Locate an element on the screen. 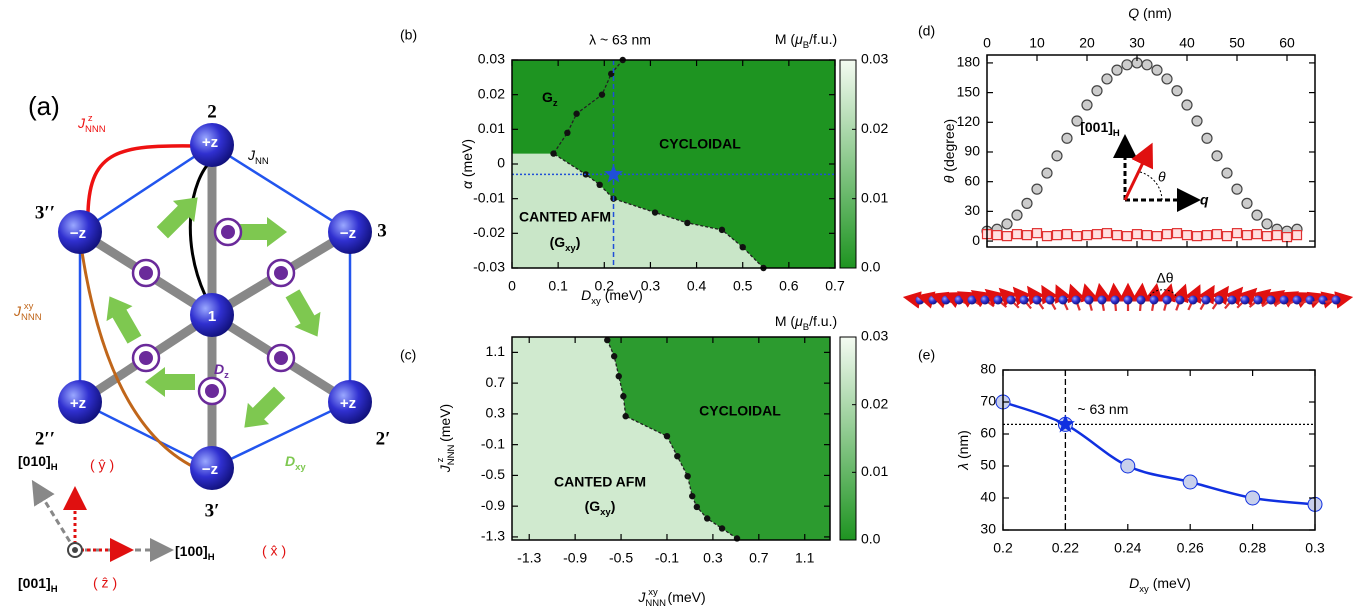 The height and width of the screenshot is (614, 1360). x-tick-label: 0.1 is located at coordinates (558, 286).